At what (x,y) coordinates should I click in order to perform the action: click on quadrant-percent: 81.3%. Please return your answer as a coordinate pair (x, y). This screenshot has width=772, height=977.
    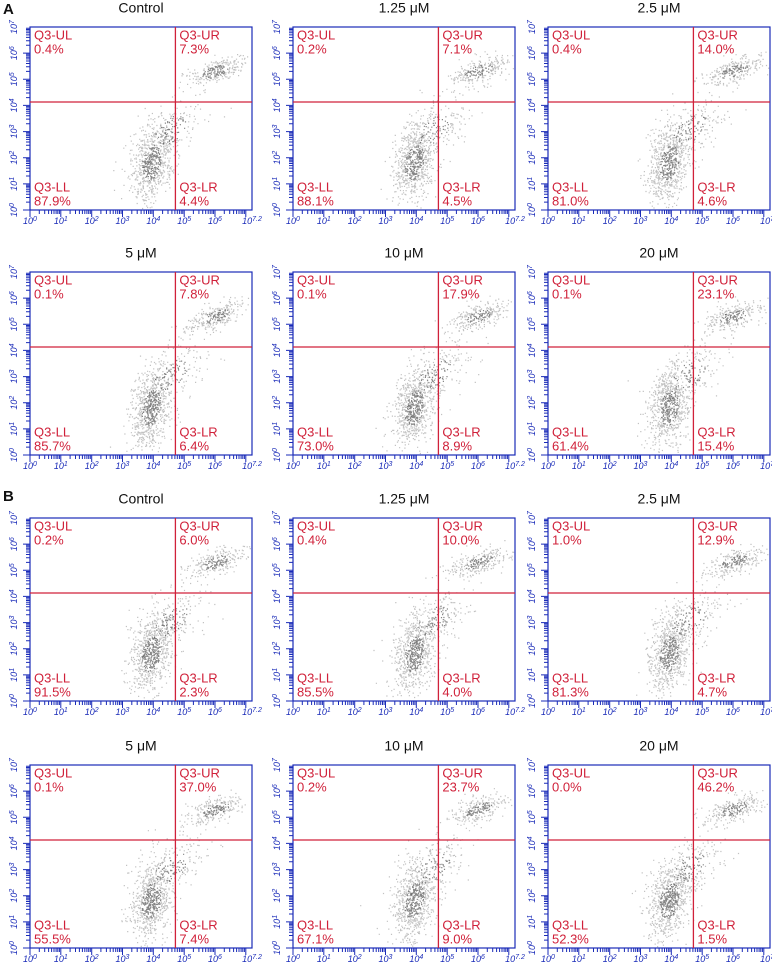
    Looking at the image, I should click on (570, 691).